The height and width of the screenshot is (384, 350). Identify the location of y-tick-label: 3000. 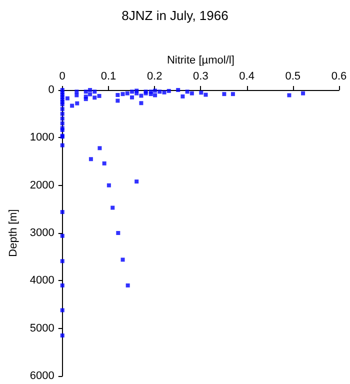
(42, 233).